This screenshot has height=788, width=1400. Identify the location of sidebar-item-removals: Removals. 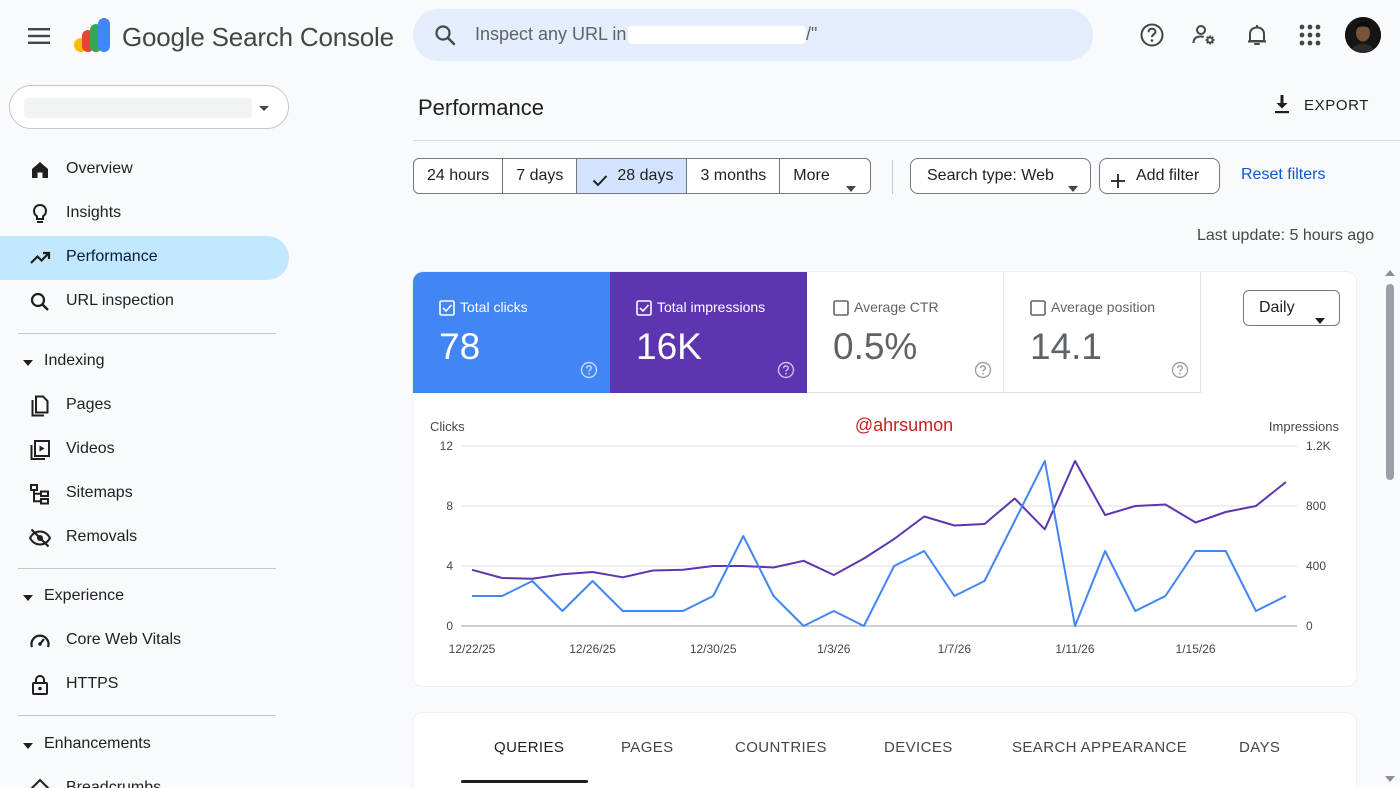
(144, 538).